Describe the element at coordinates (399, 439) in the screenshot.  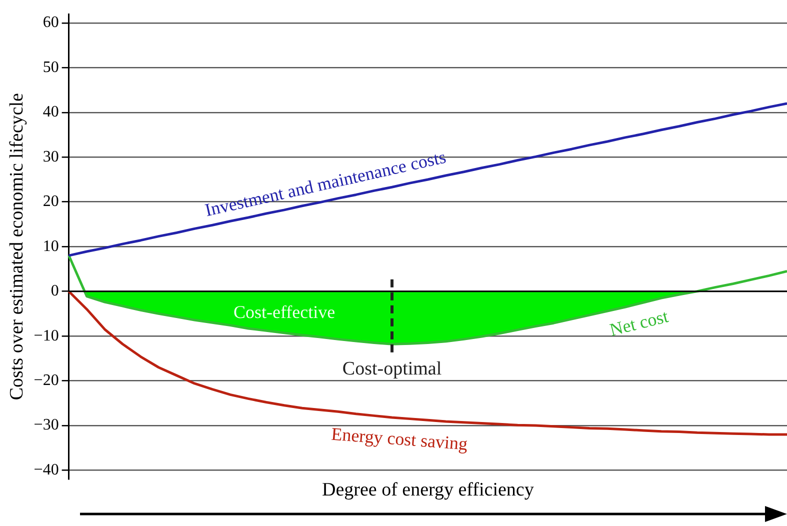
I see `series-label: Energy cost saving` at that location.